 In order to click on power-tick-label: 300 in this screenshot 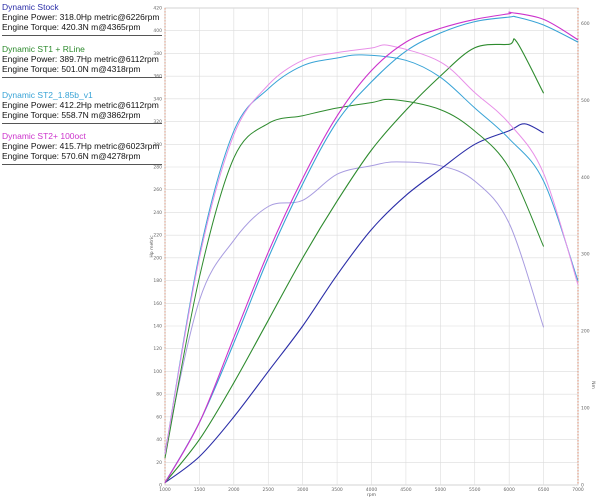, I will do `click(157, 145)`.